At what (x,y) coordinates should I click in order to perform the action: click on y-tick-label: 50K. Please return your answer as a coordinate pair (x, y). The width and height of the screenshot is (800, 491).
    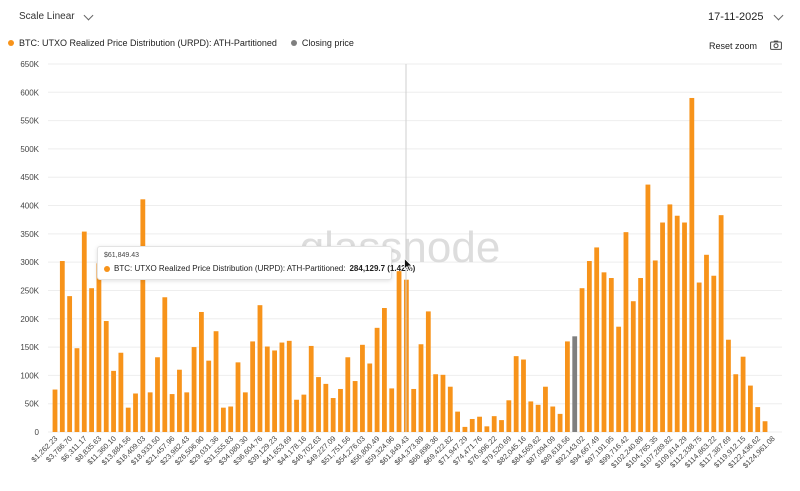
    Looking at the image, I should click on (32, 404).